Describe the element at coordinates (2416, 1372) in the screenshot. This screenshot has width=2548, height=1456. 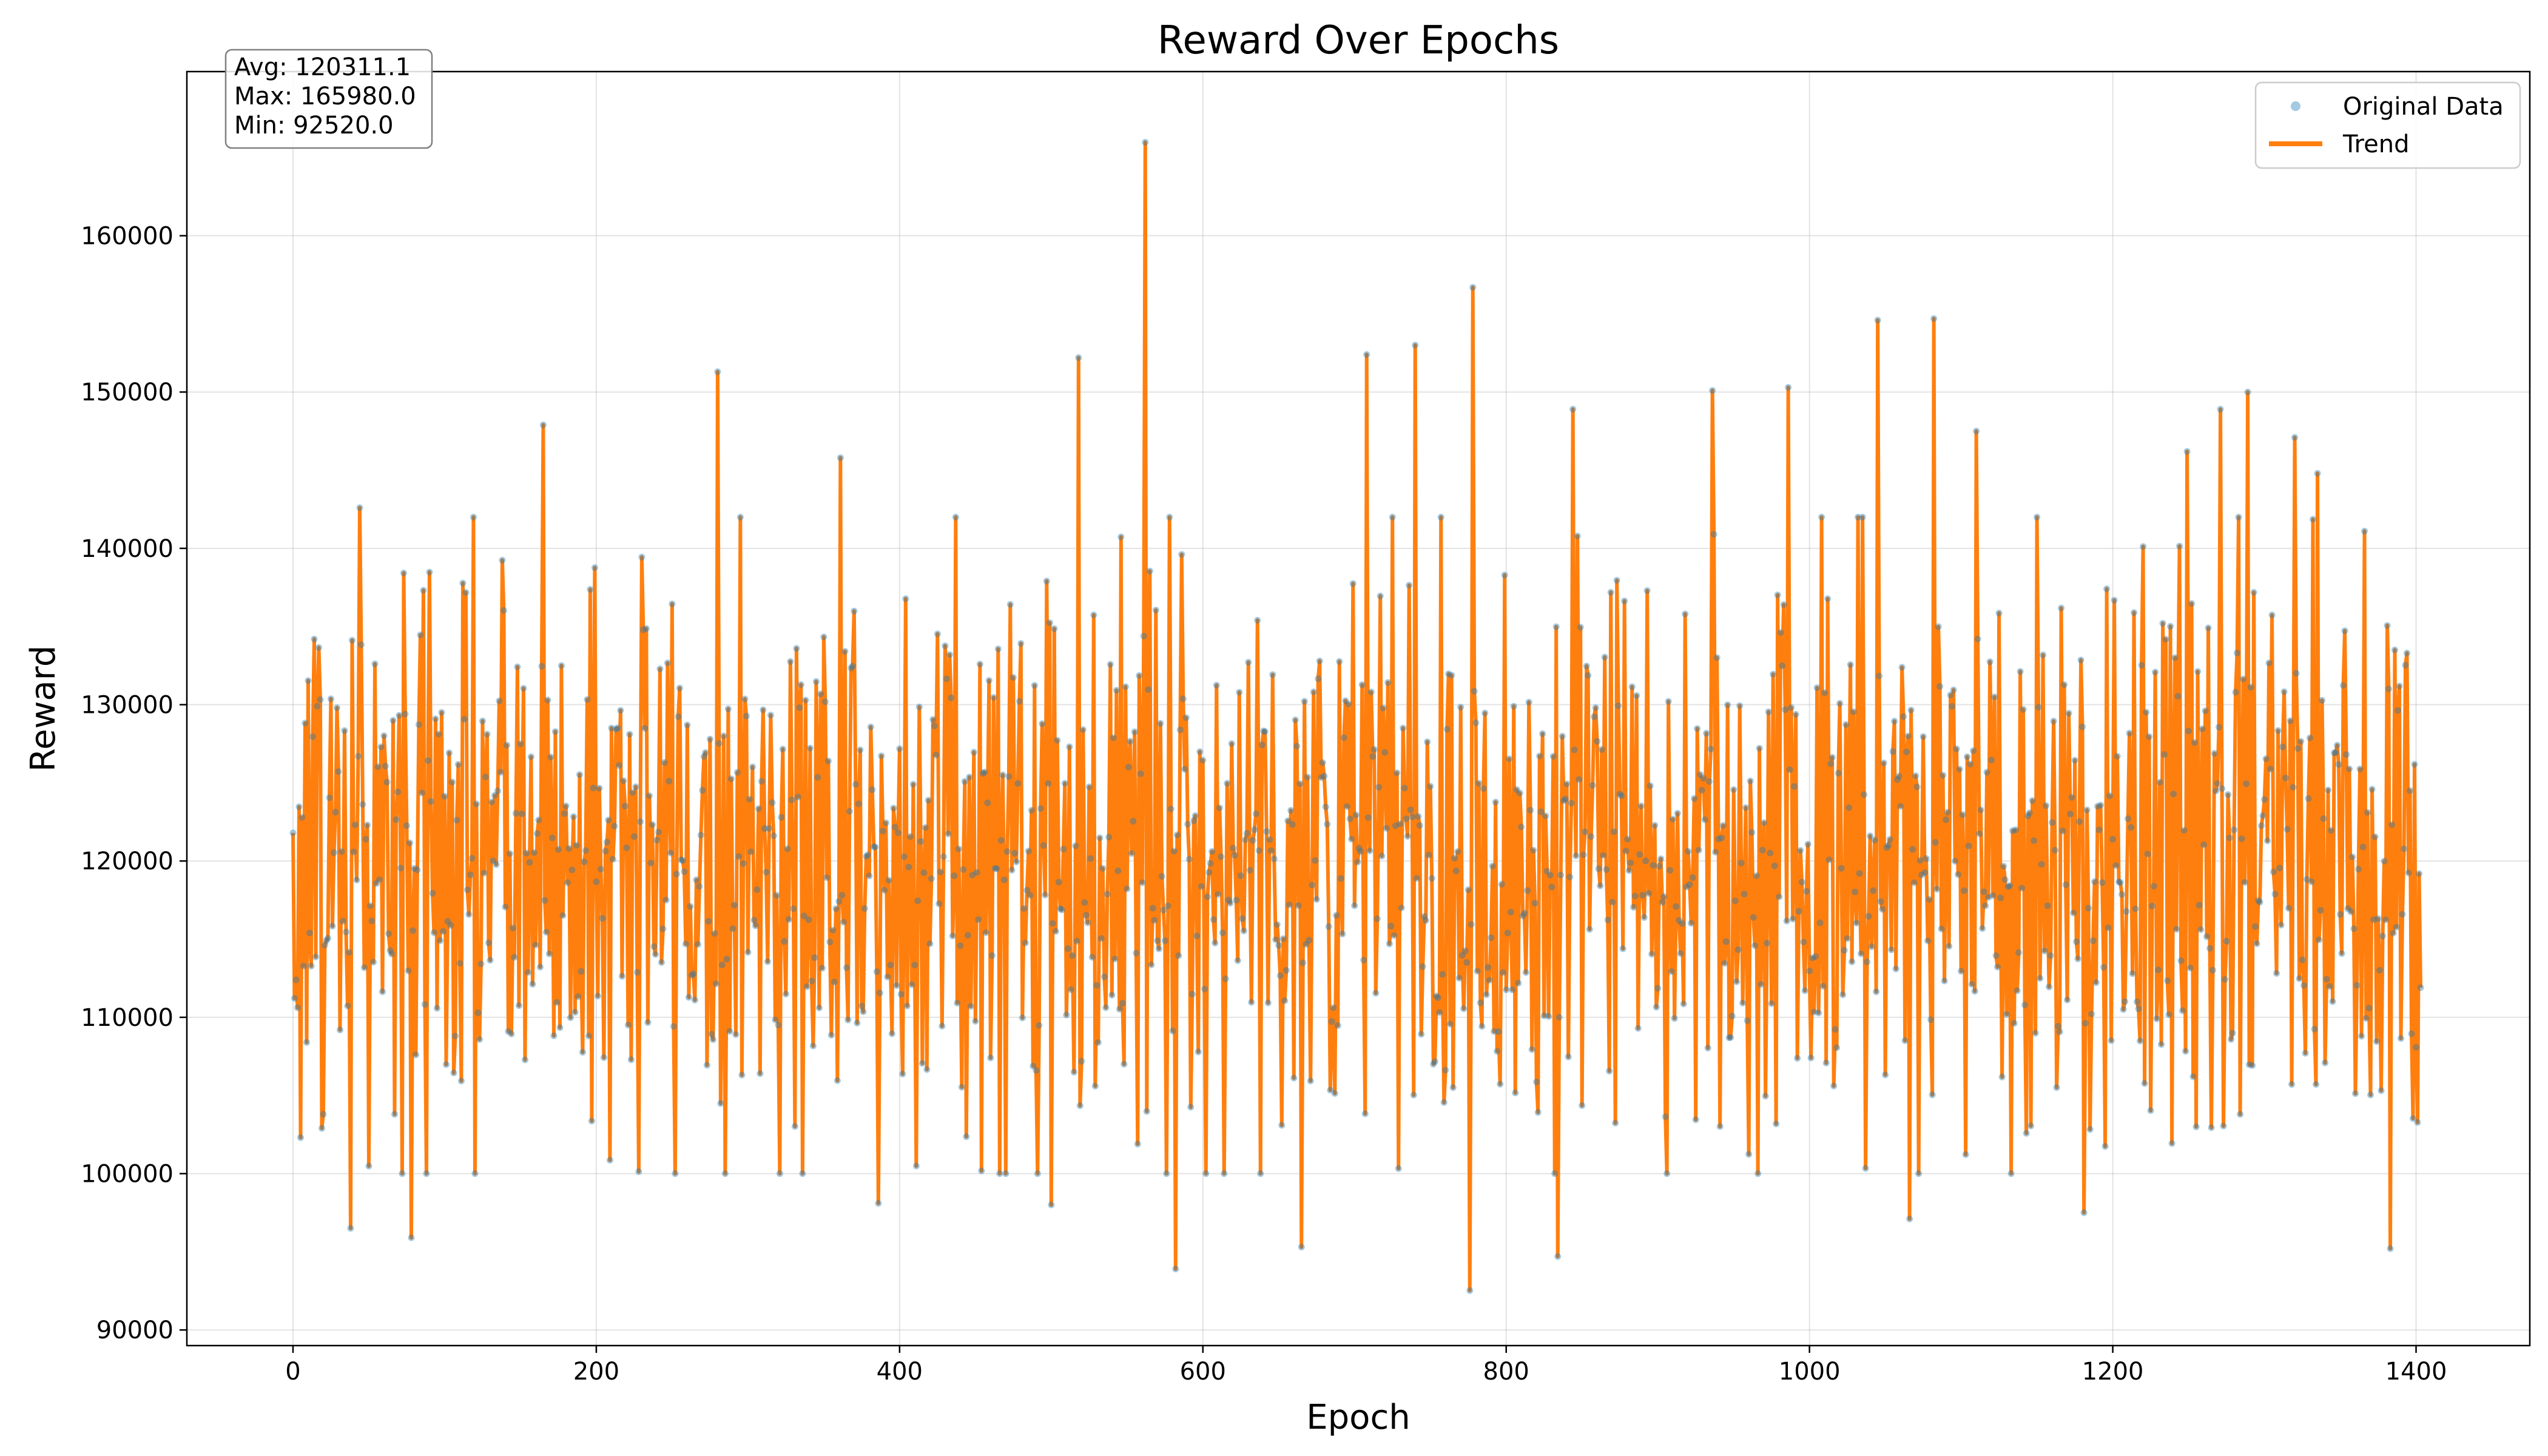
I see `x-tick-label: 1400` at that location.